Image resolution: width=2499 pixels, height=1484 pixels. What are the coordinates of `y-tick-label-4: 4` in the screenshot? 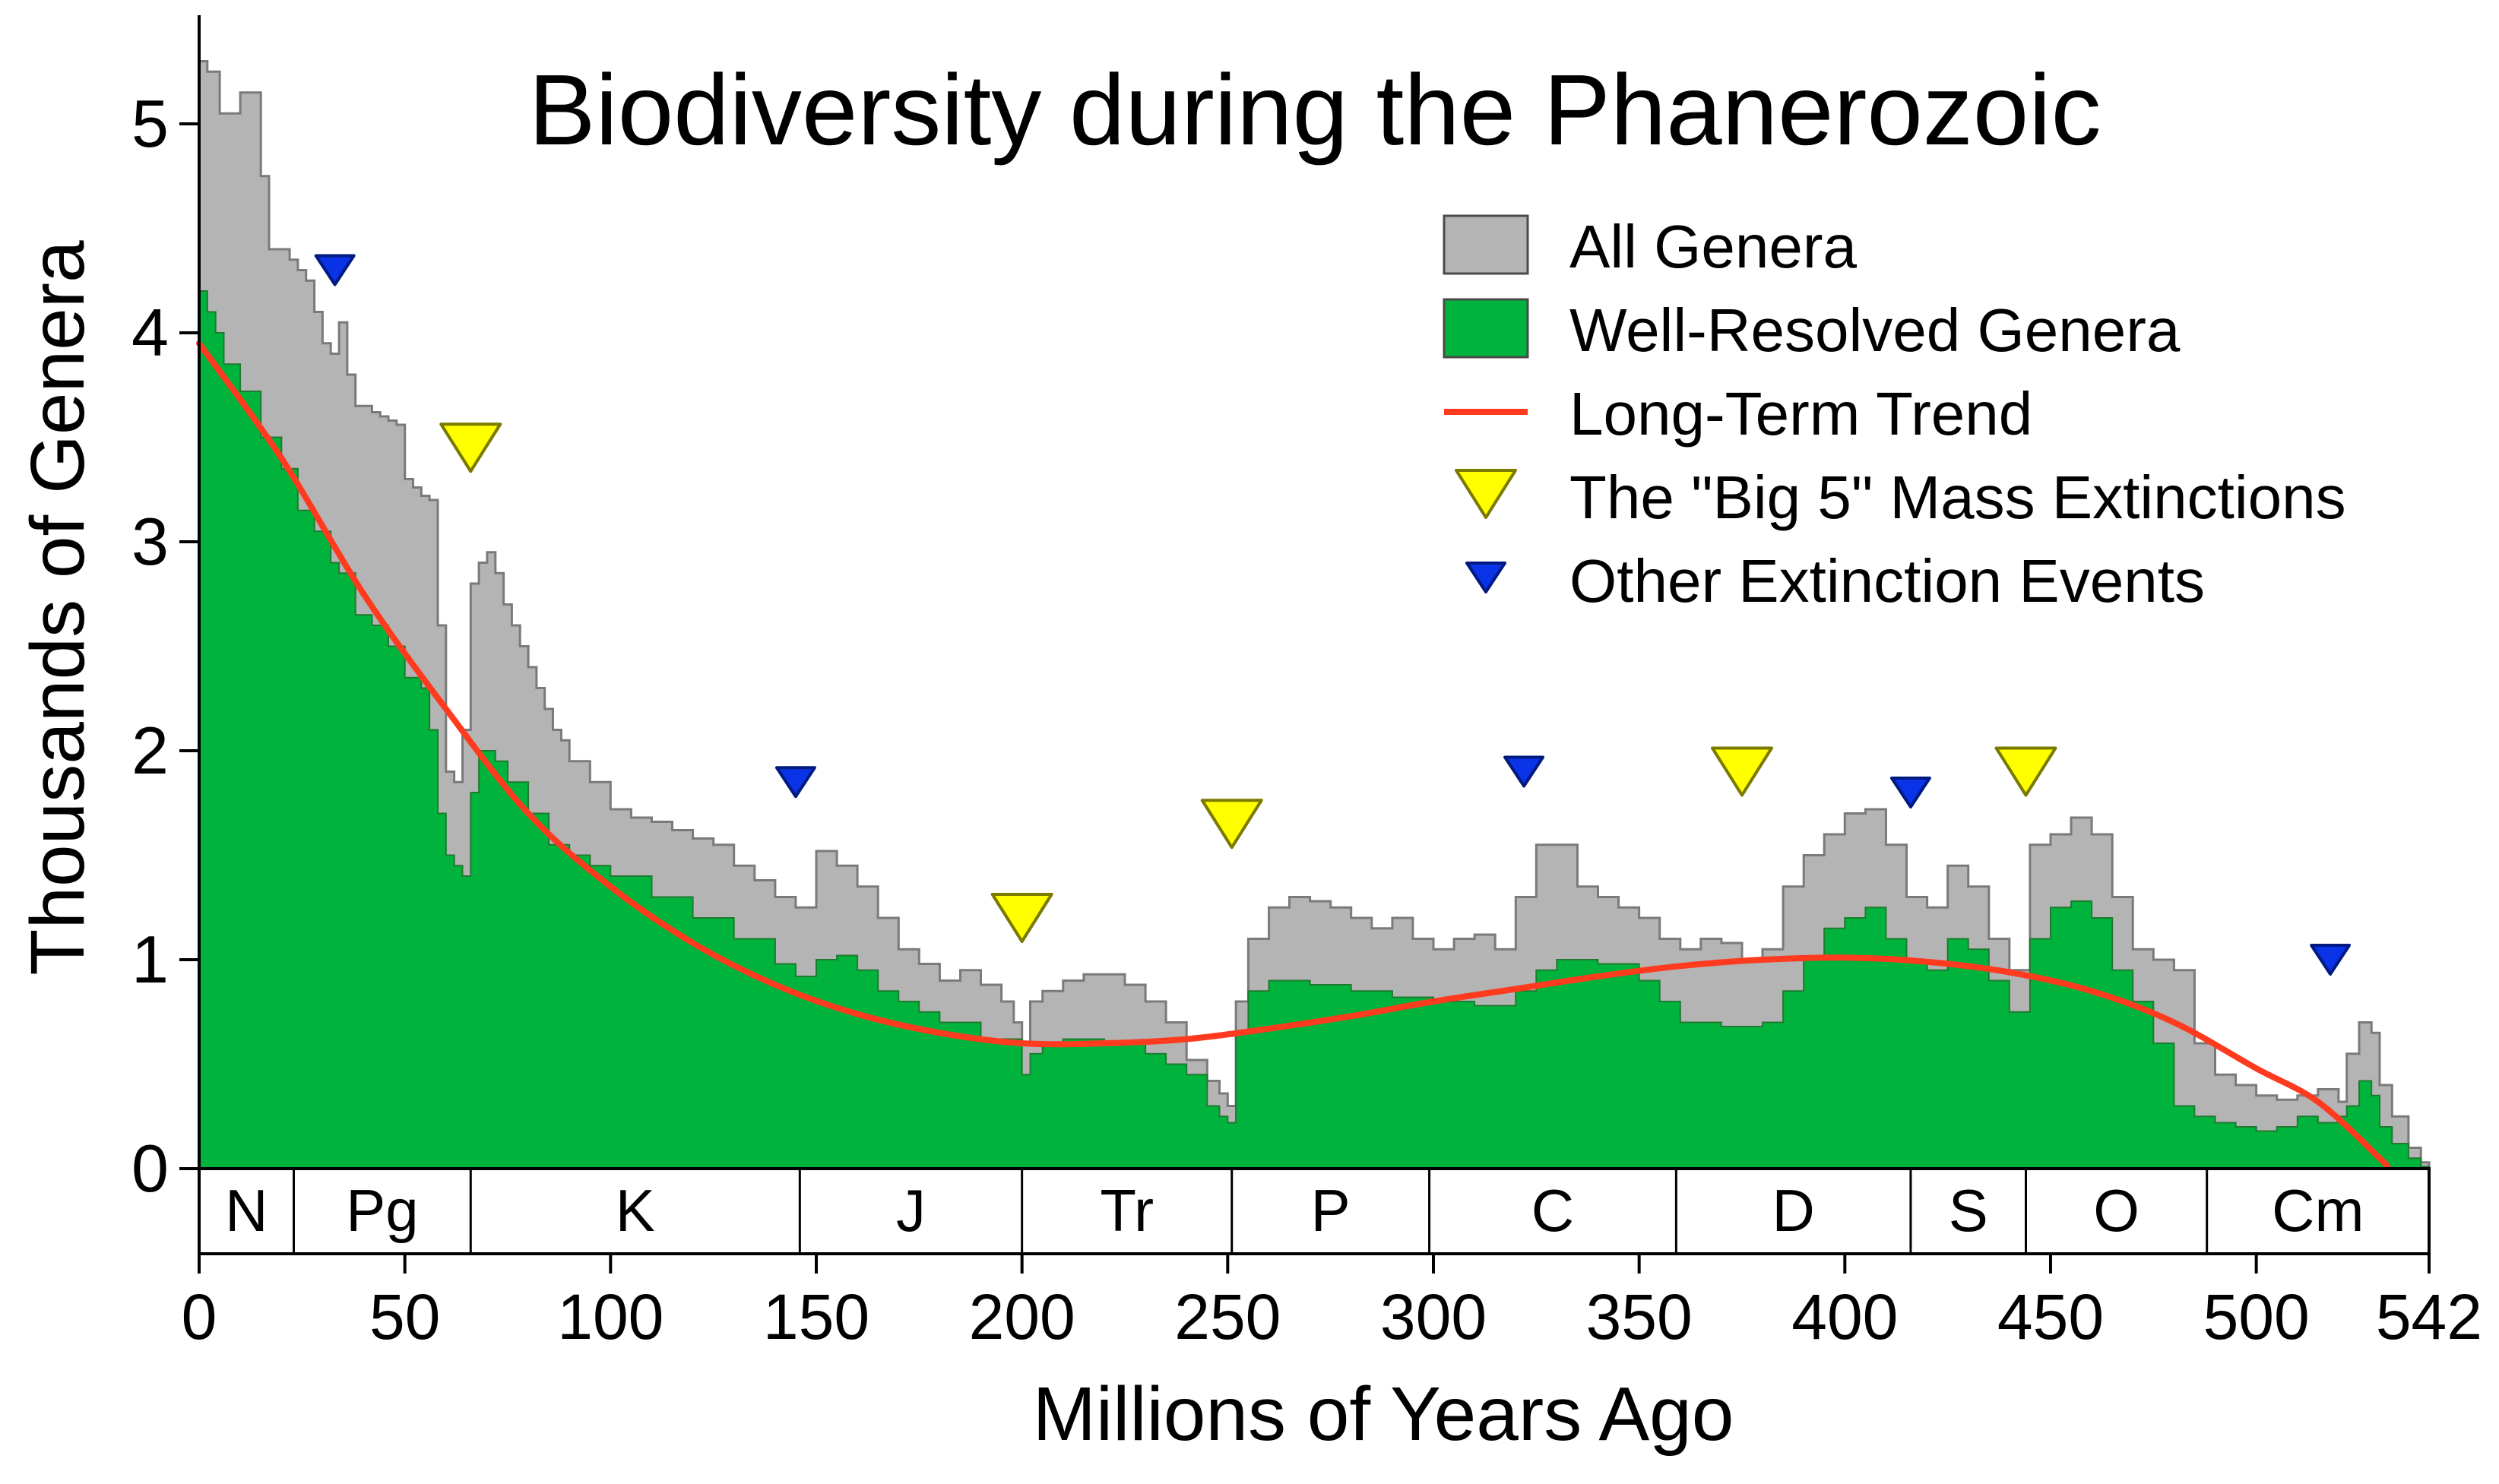 It's located at (150, 332).